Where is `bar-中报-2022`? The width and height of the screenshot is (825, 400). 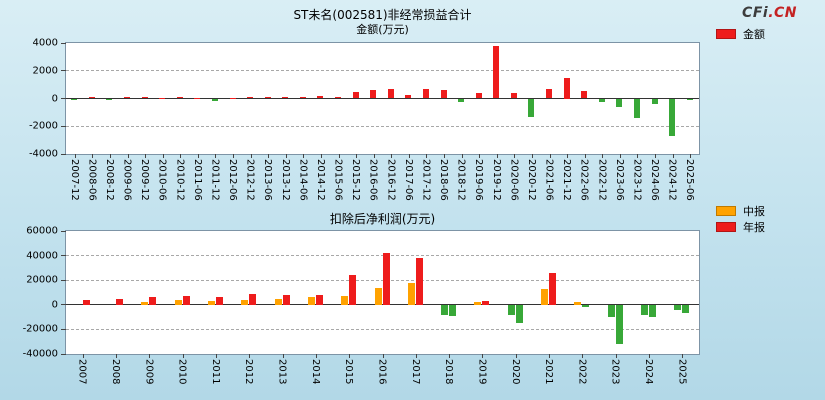 bar-中报-2022 is located at coordinates (578, 303).